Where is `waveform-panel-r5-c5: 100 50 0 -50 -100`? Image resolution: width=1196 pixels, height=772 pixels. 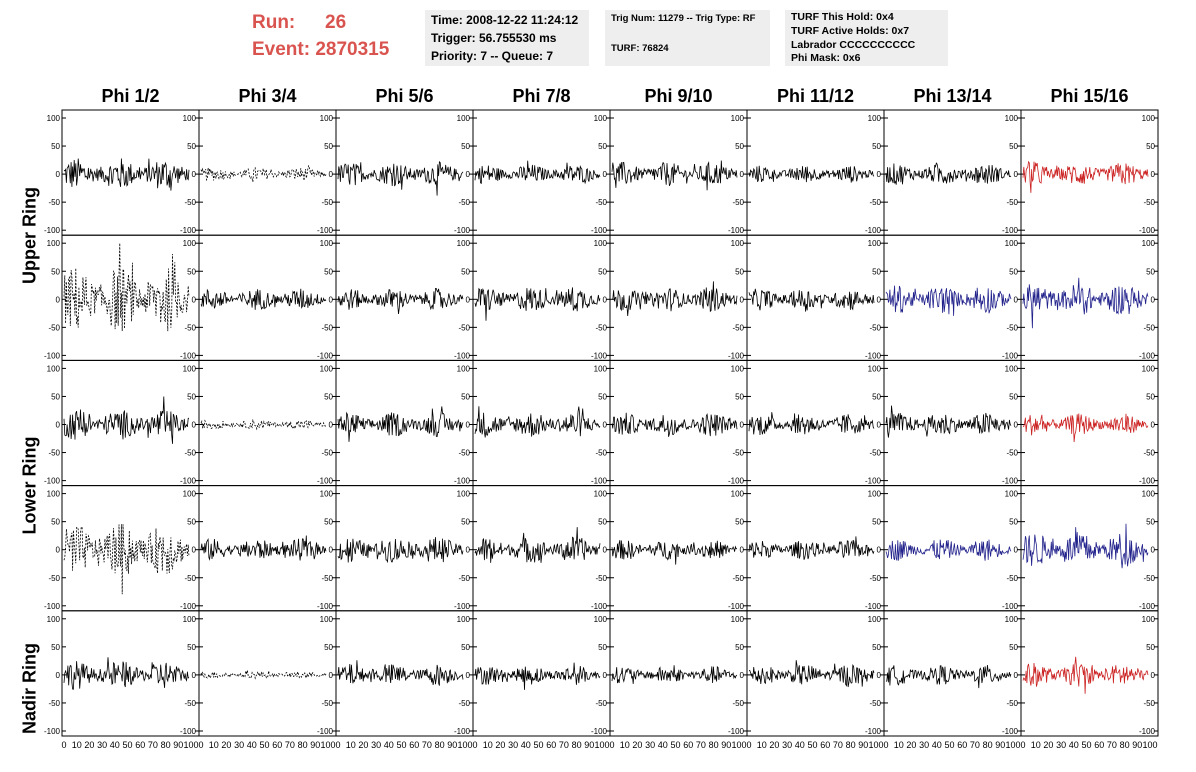 waveform-panel-r5-c5: 100 50 0 -50 -100 is located at coordinates (678, 673).